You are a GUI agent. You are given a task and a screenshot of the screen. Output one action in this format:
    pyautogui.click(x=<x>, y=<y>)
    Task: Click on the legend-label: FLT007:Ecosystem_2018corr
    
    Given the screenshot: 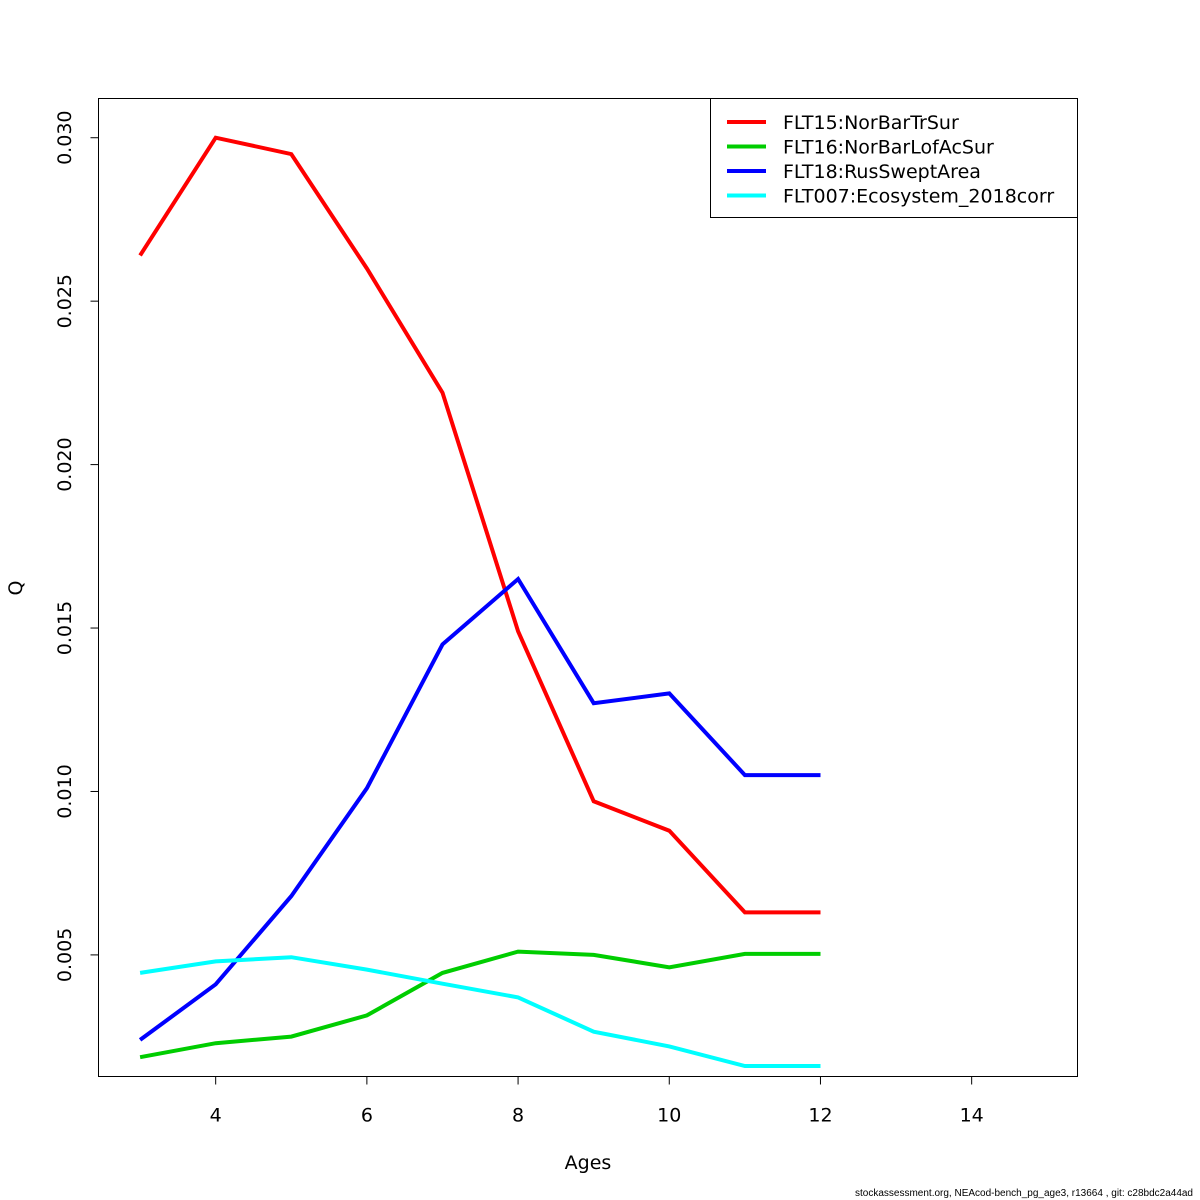 What is the action you would take?
    pyautogui.click(x=918, y=197)
    